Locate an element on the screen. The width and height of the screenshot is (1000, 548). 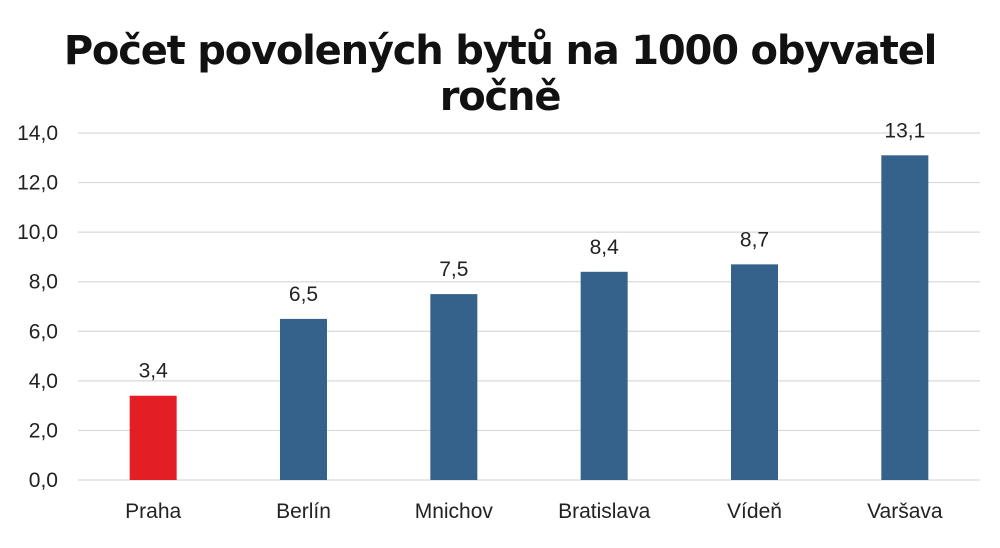
category-label: Varšava is located at coordinates (905, 511).